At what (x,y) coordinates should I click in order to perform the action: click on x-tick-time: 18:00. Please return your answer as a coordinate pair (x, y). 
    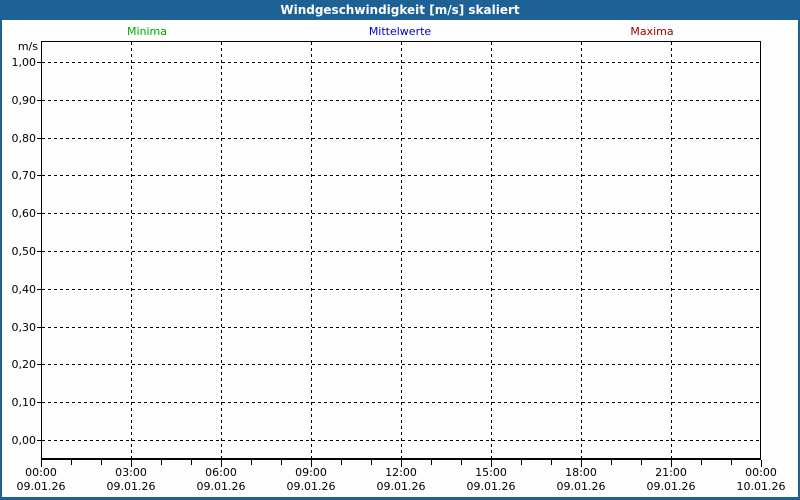
    Looking at the image, I should click on (581, 472).